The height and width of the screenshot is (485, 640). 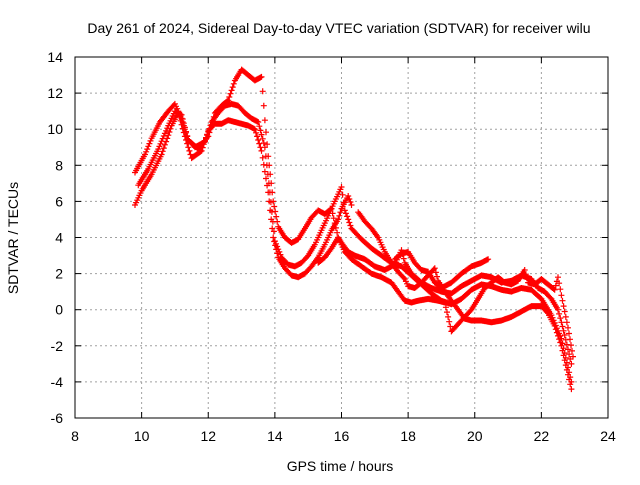 What do you see at coordinates (408, 436) in the screenshot?
I see `x-tick-label: 18` at bounding box center [408, 436].